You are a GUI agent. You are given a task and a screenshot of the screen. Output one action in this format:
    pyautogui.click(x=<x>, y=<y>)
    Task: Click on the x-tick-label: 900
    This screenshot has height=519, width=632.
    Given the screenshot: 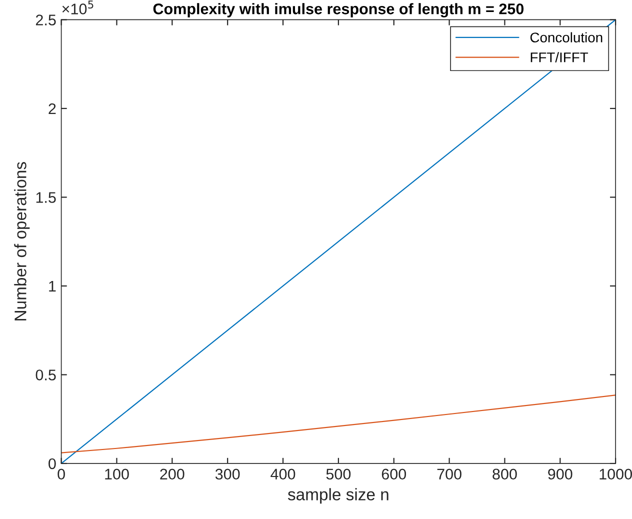 What is the action you would take?
    pyautogui.click(x=560, y=474)
    